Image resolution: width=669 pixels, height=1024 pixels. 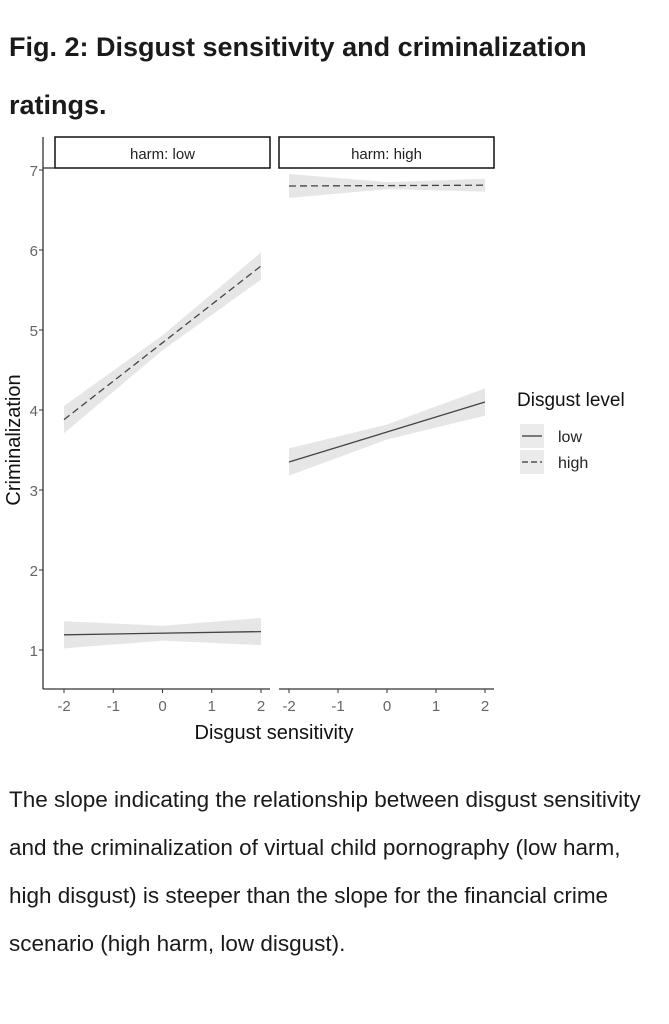 What do you see at coordinates (34, 251) in the screenshot?
I see `y-tick-label: 6` at bounding box center [34, 251].